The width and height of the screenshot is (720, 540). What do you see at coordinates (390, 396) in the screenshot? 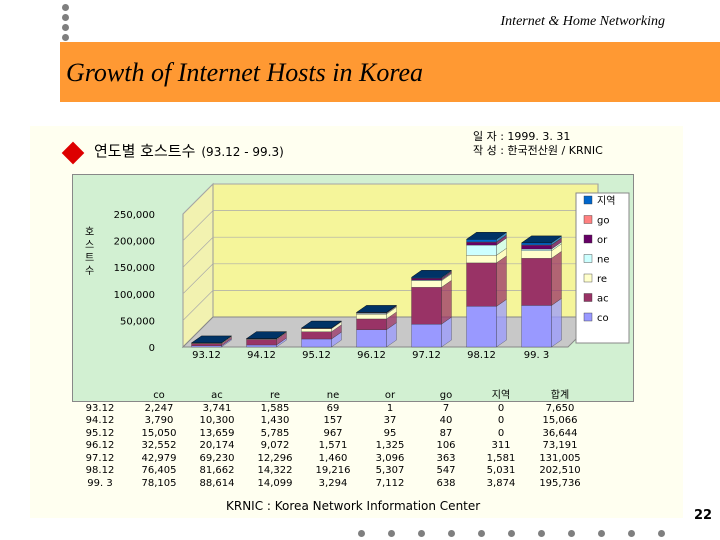
I see `table-header-cell: or` at bounding box center [390, 396].